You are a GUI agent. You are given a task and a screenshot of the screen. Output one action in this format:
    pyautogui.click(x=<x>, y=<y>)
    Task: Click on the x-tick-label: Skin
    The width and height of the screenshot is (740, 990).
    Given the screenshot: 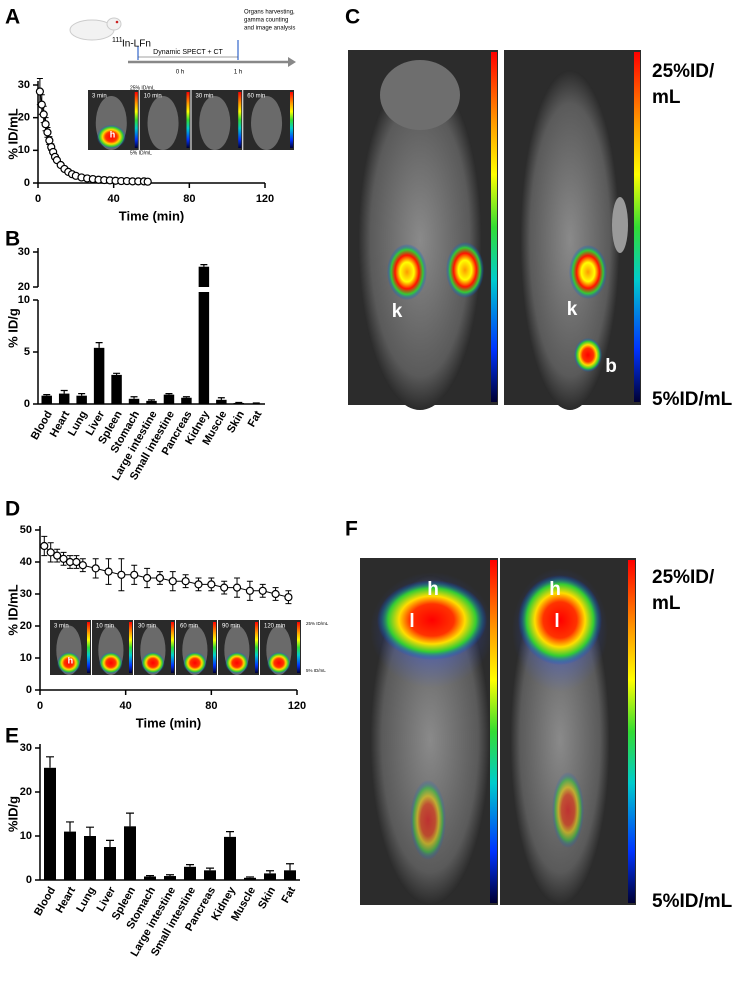 What is the action you would take?
    pyautogui.click(x=236, y=422)
    